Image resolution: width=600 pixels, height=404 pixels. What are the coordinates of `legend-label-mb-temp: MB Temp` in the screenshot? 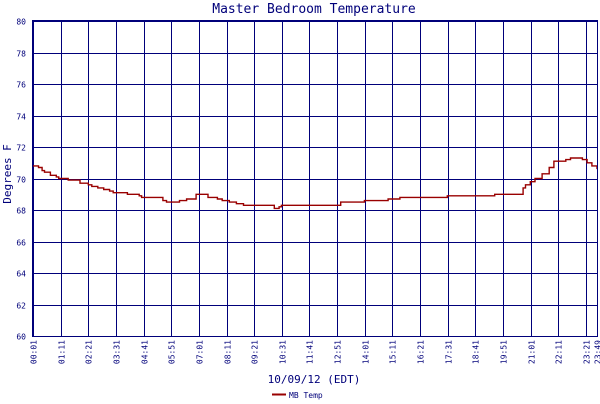 It's located at (306, 395).